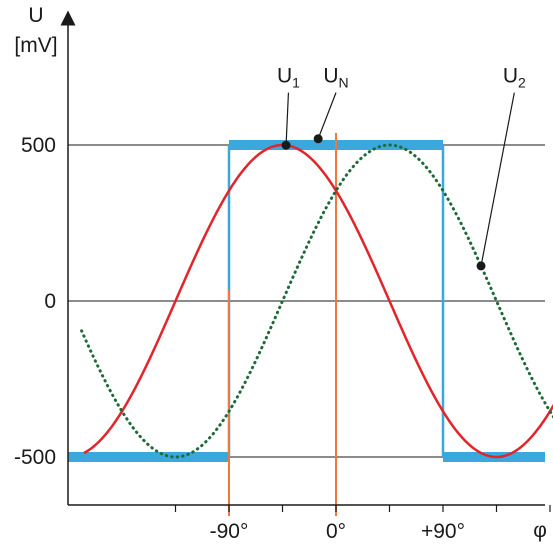  I want to click on phase-marker-group, so click(282, 324).